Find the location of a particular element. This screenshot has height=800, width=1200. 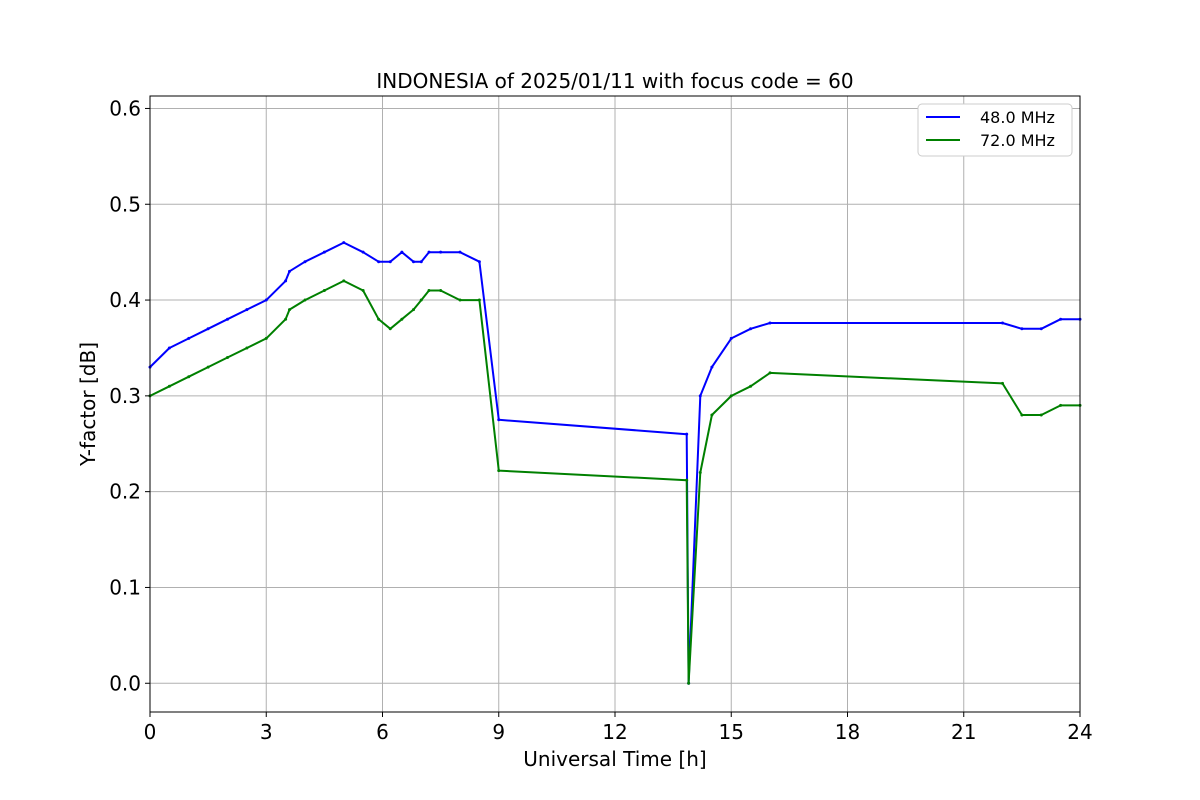

y-tick-label: 0.0 is located at coordinates (125, 683).